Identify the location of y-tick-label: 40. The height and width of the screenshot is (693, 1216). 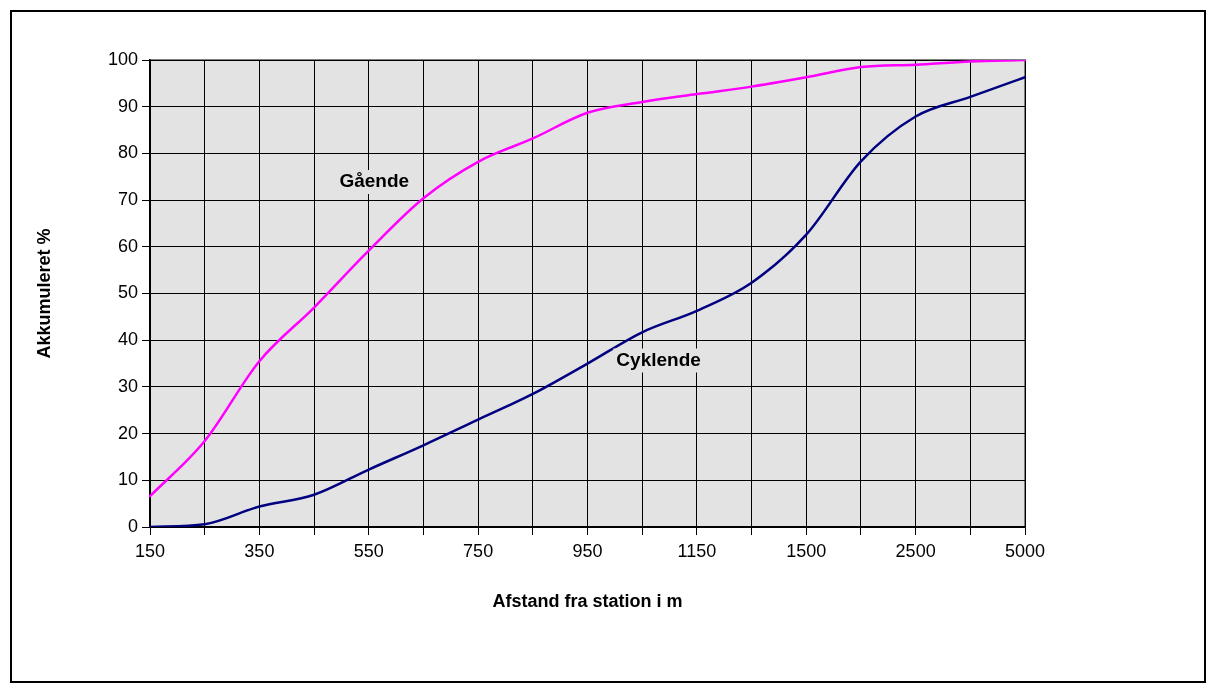
(127, 339).